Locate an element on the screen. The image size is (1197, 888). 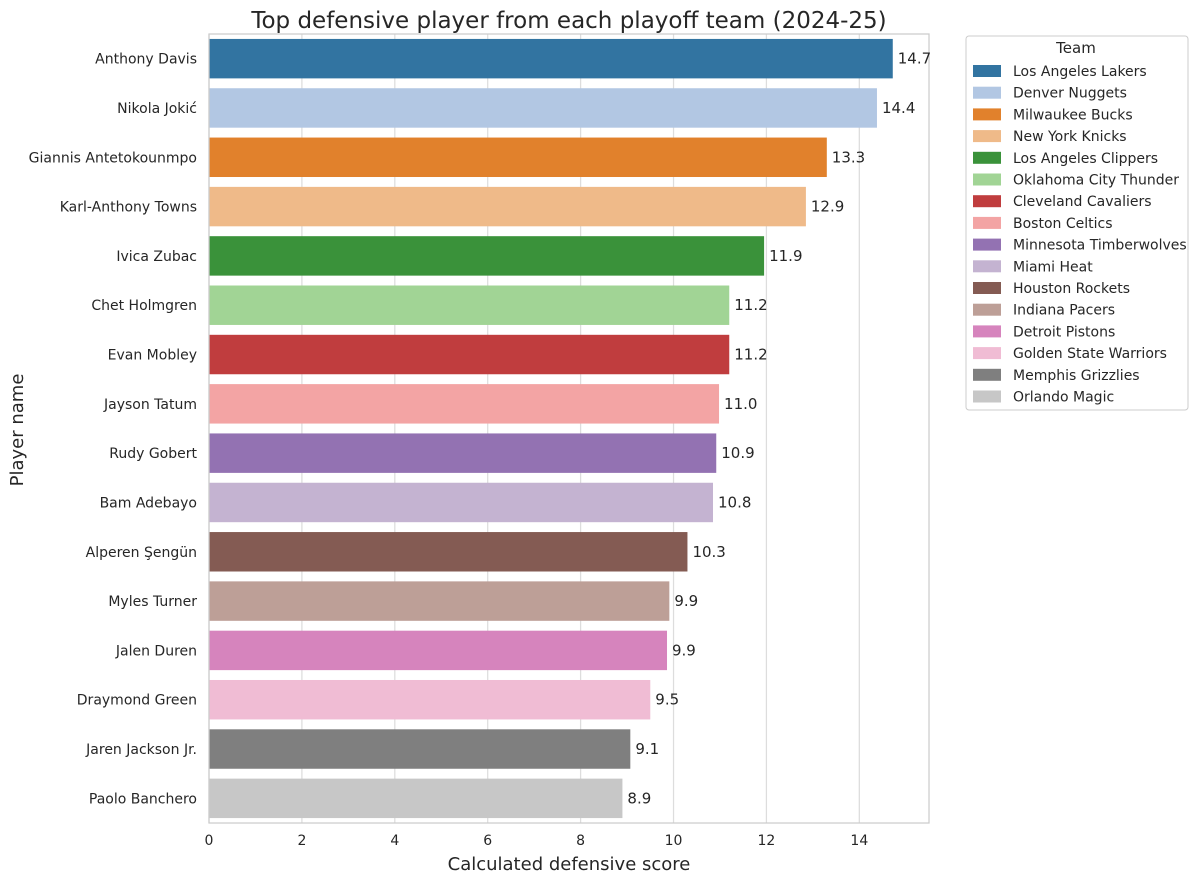
y-tick-label: Nikola Jokić is located at coordinates (157, 109).